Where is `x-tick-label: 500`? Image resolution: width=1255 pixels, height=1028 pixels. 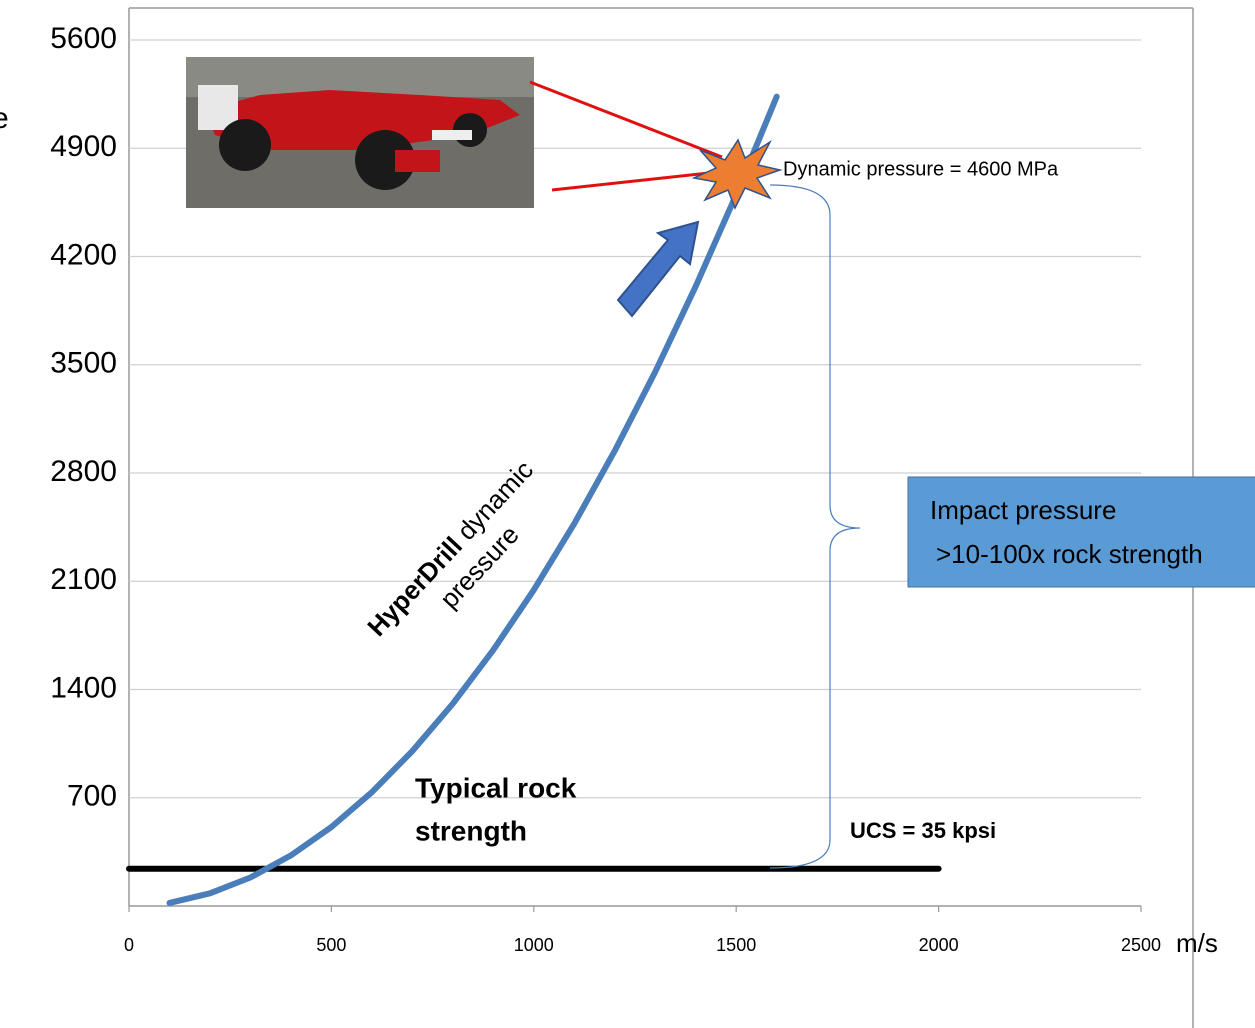 x-tick-label: 500 is located at coordinates (331, 945).